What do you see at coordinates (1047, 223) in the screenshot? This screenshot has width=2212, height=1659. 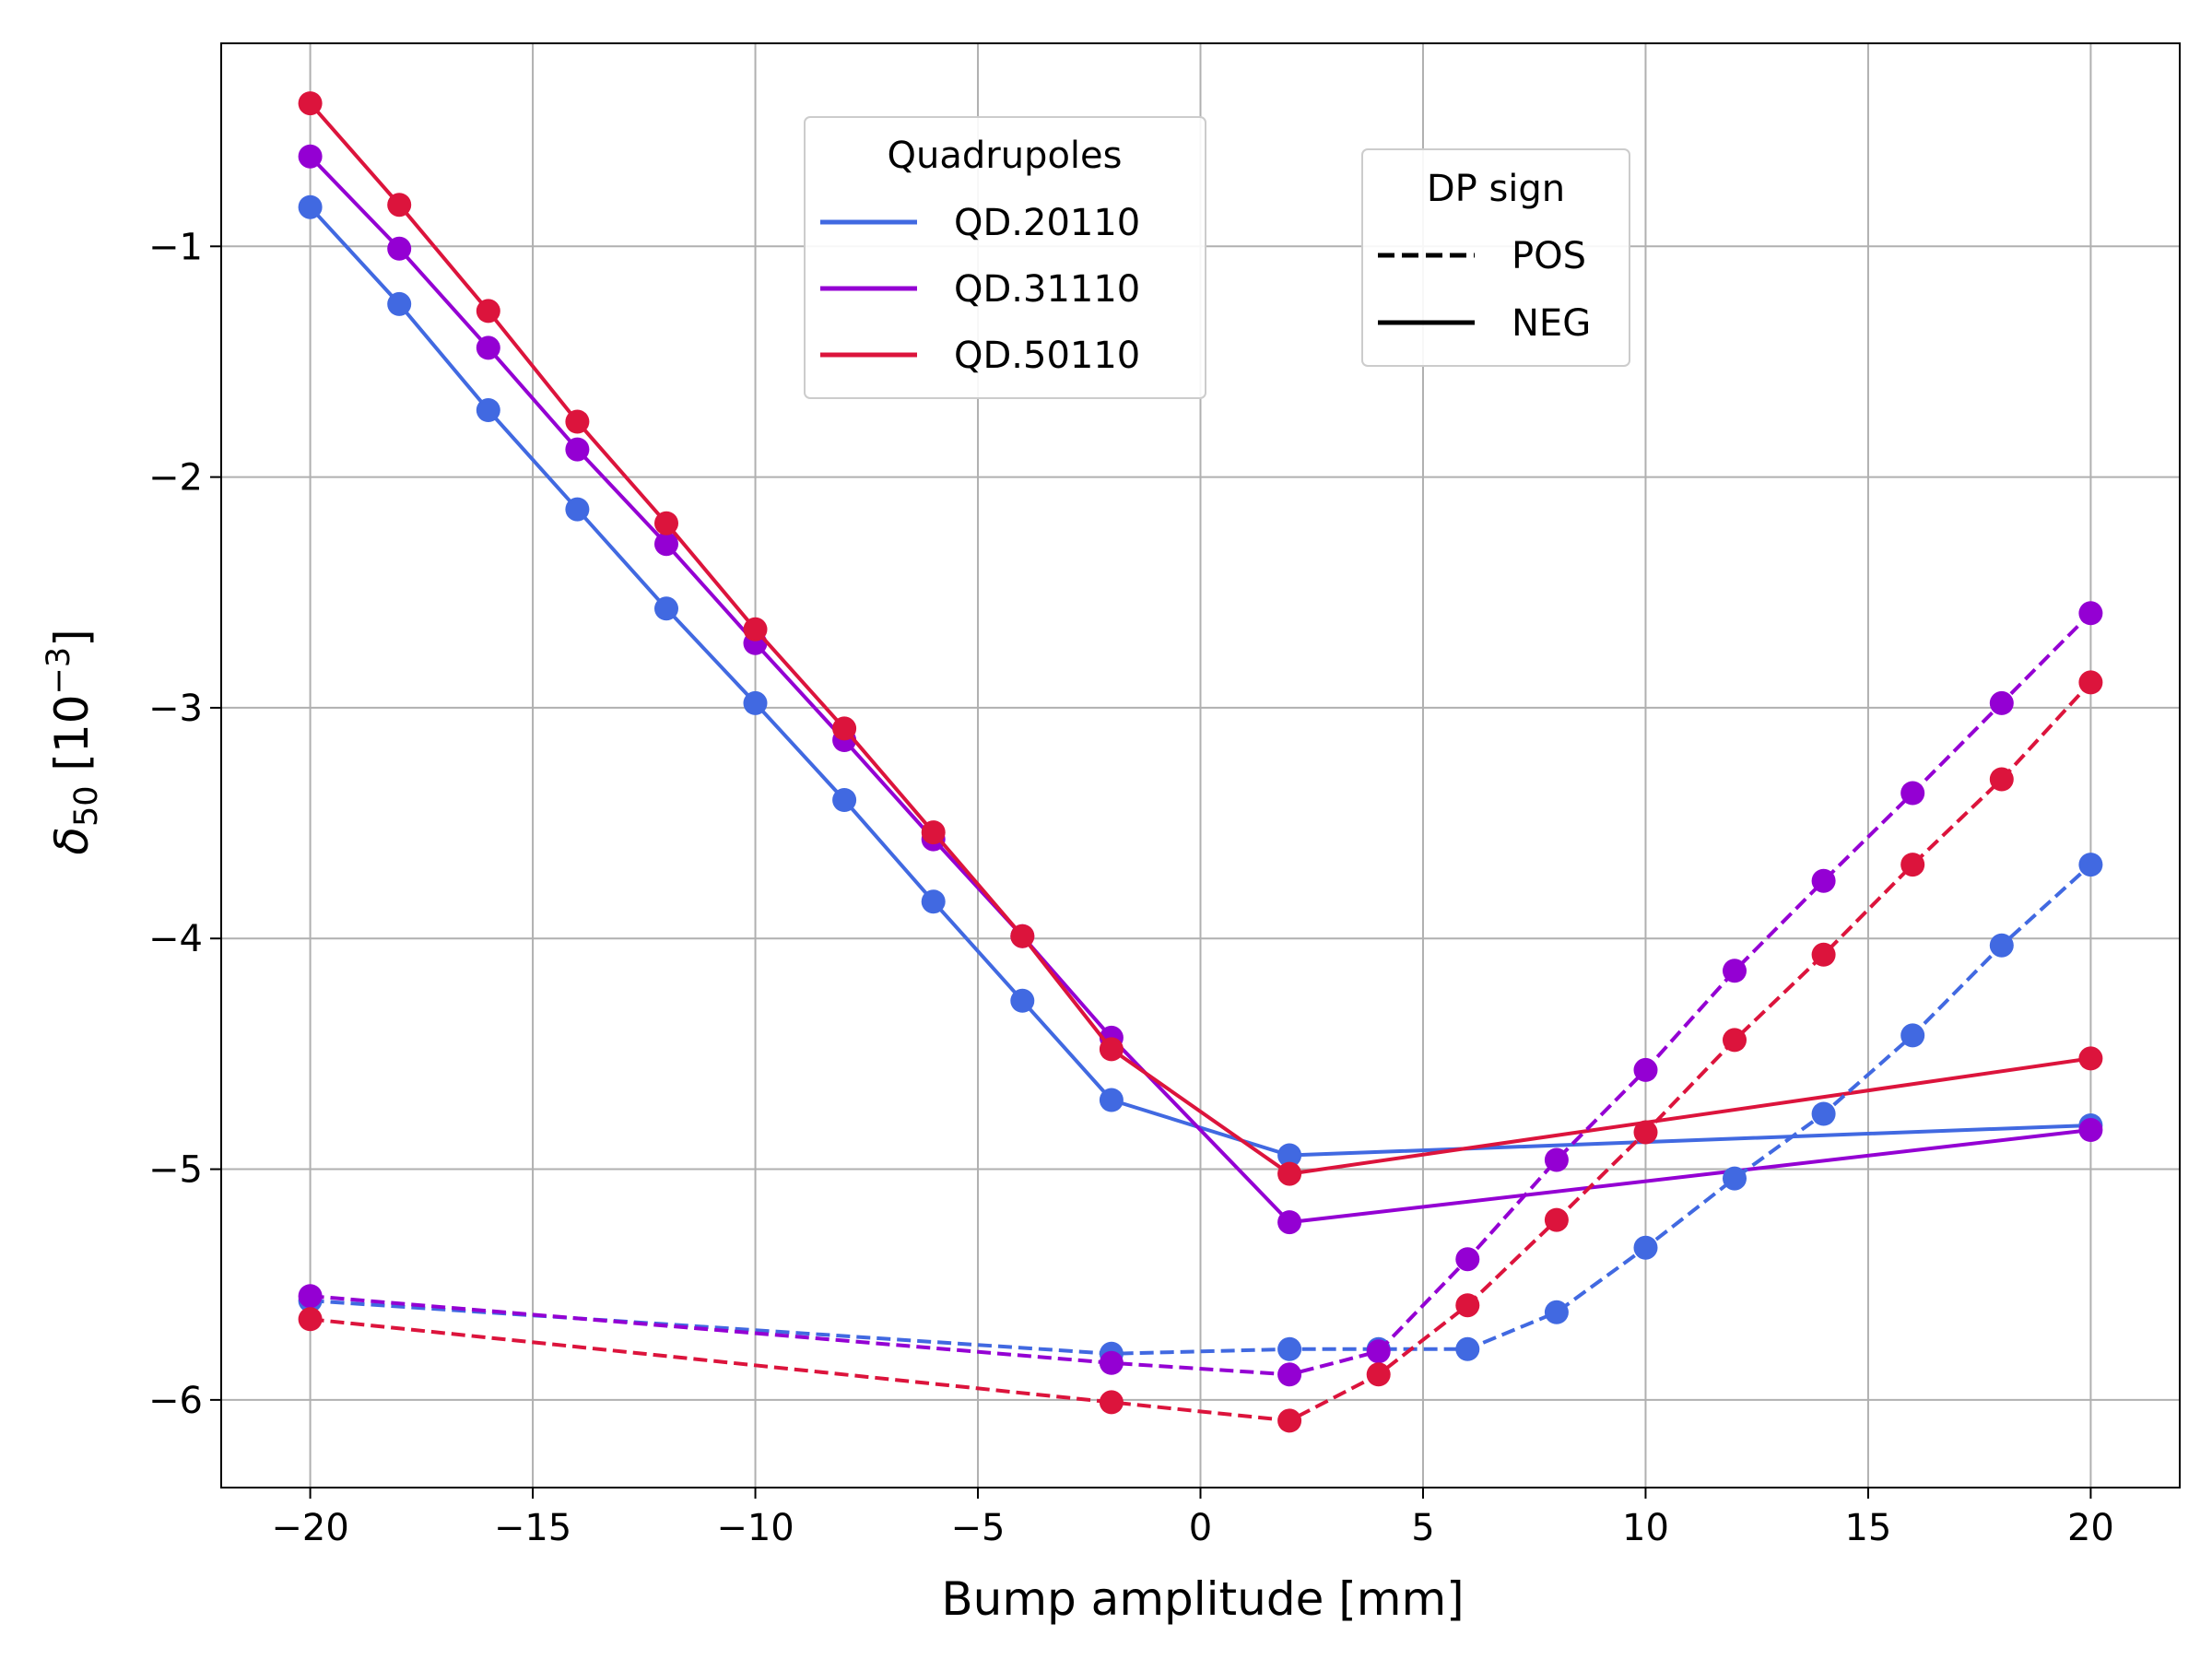 I see `legend-label-qd20110: QD.20110` at bounding box center [1047, 223].